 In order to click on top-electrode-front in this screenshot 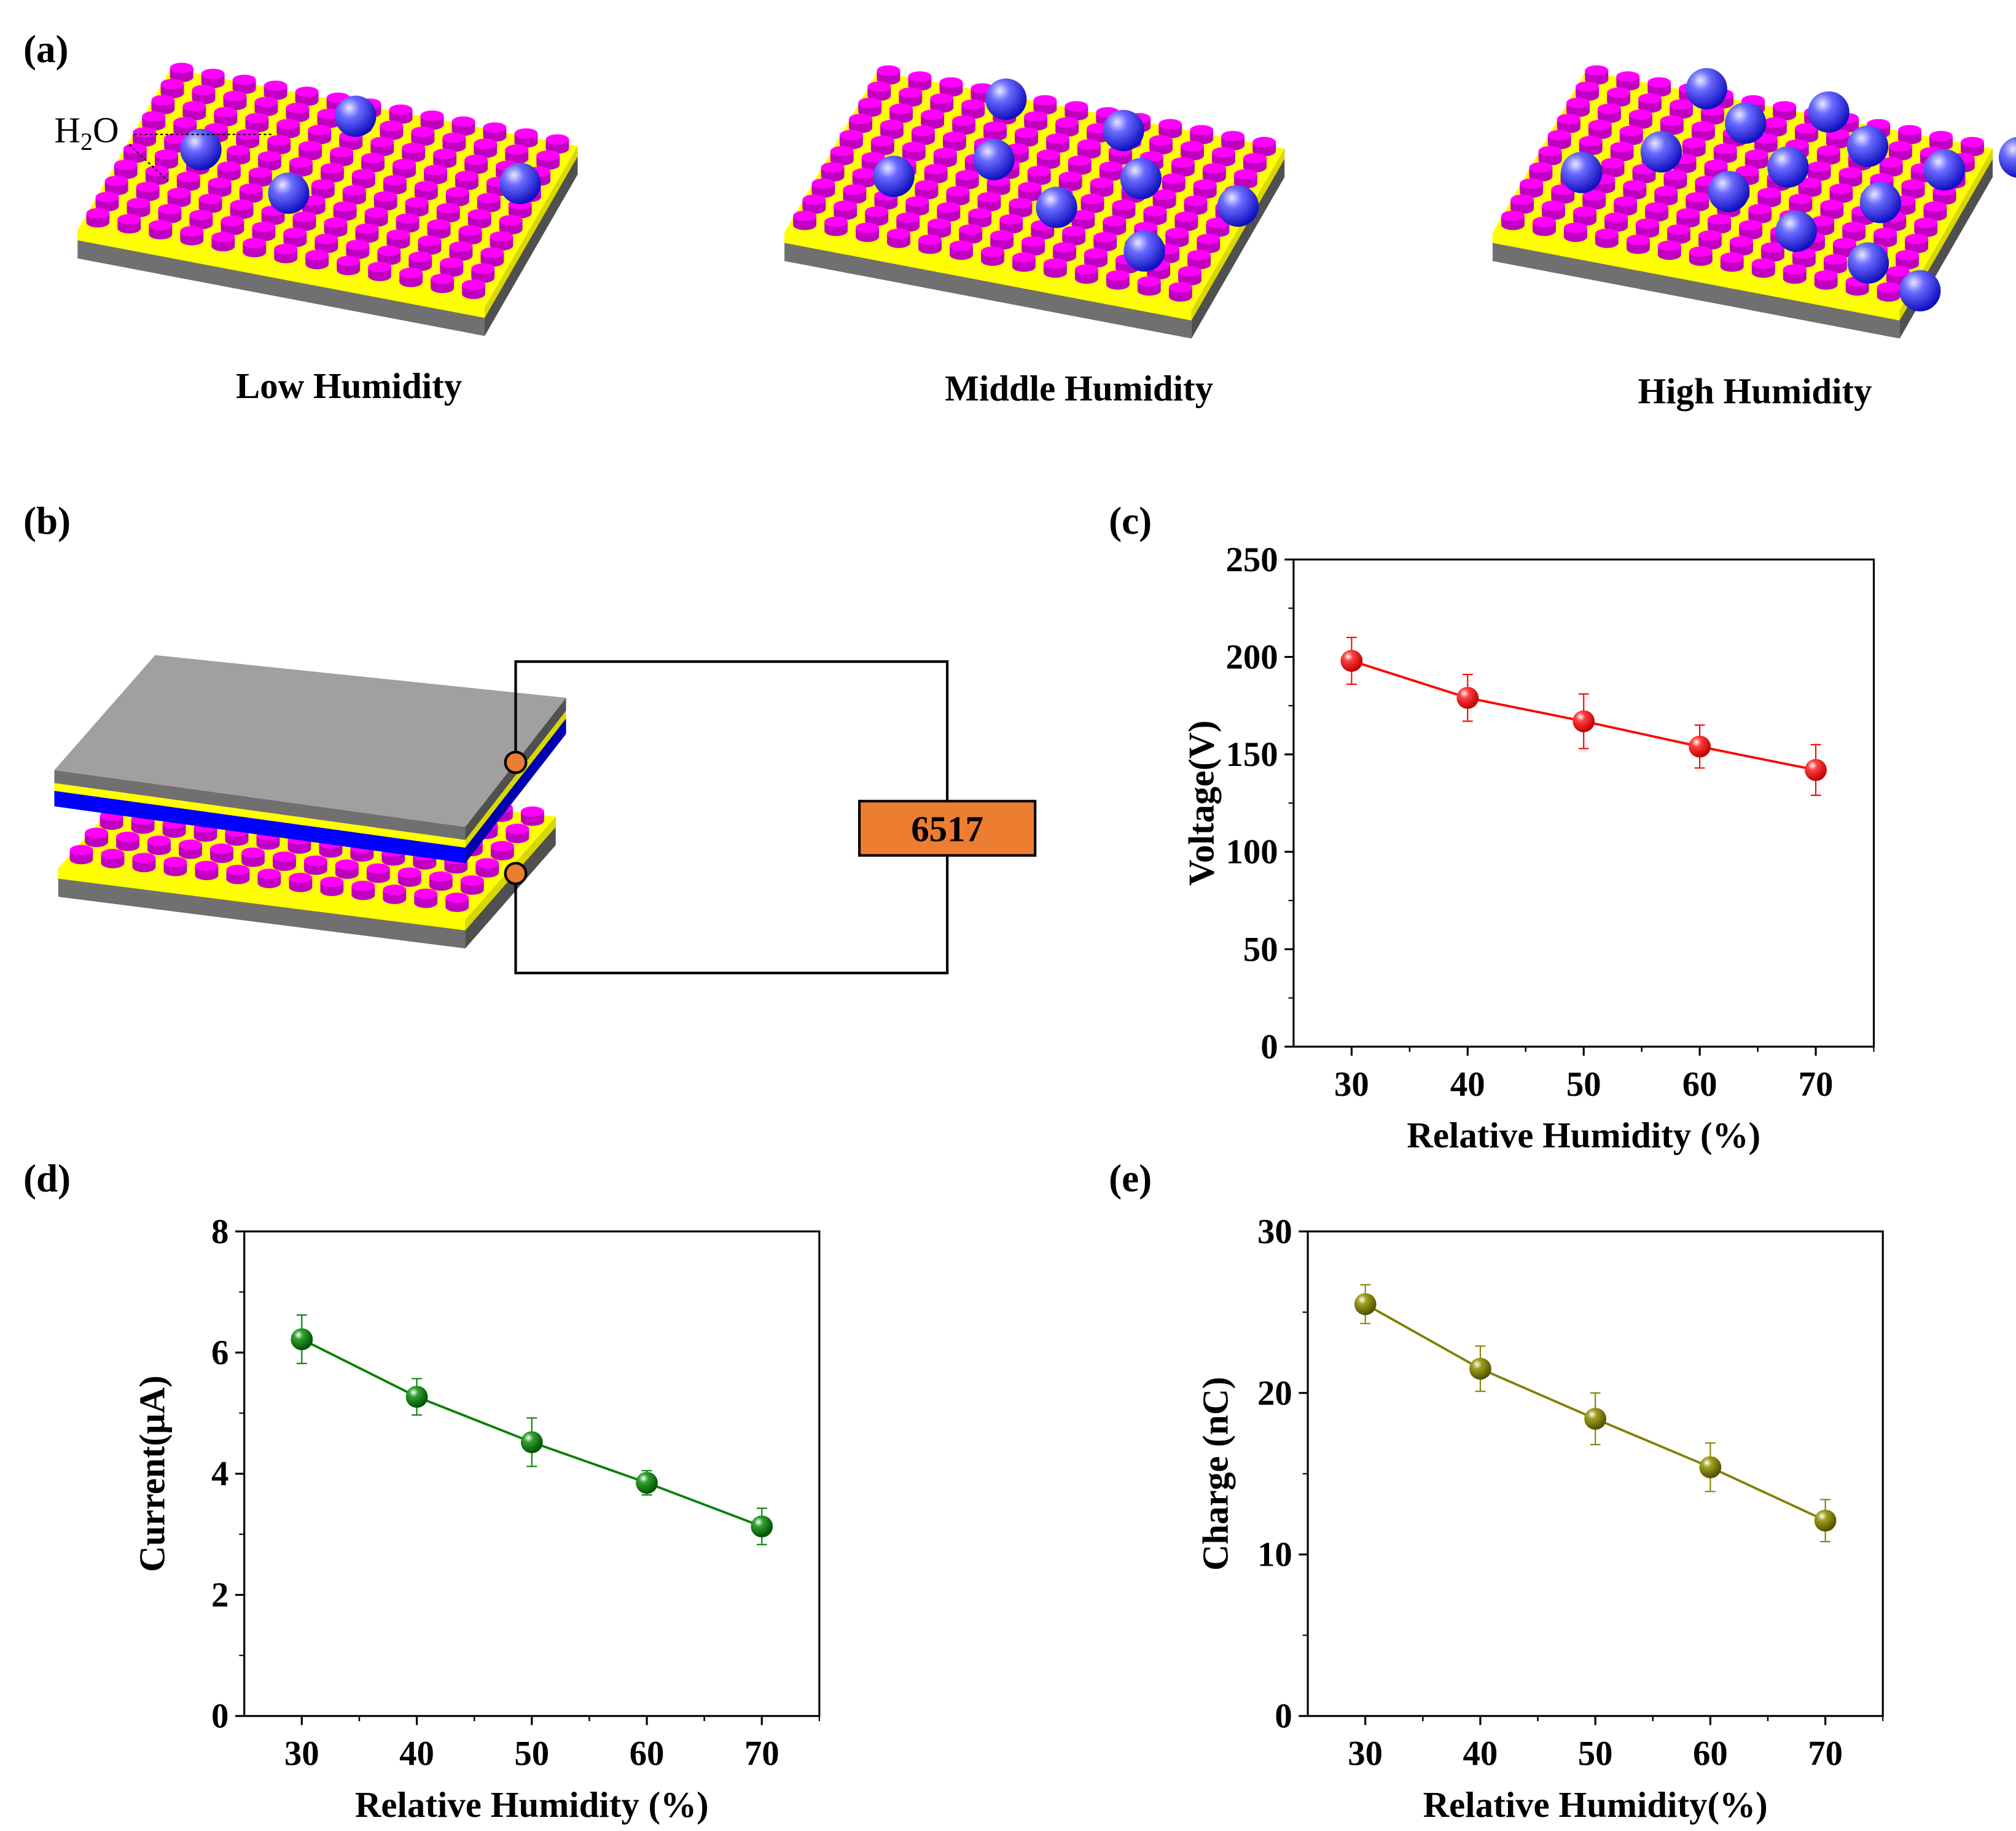, I will do `click(260, 815)`.